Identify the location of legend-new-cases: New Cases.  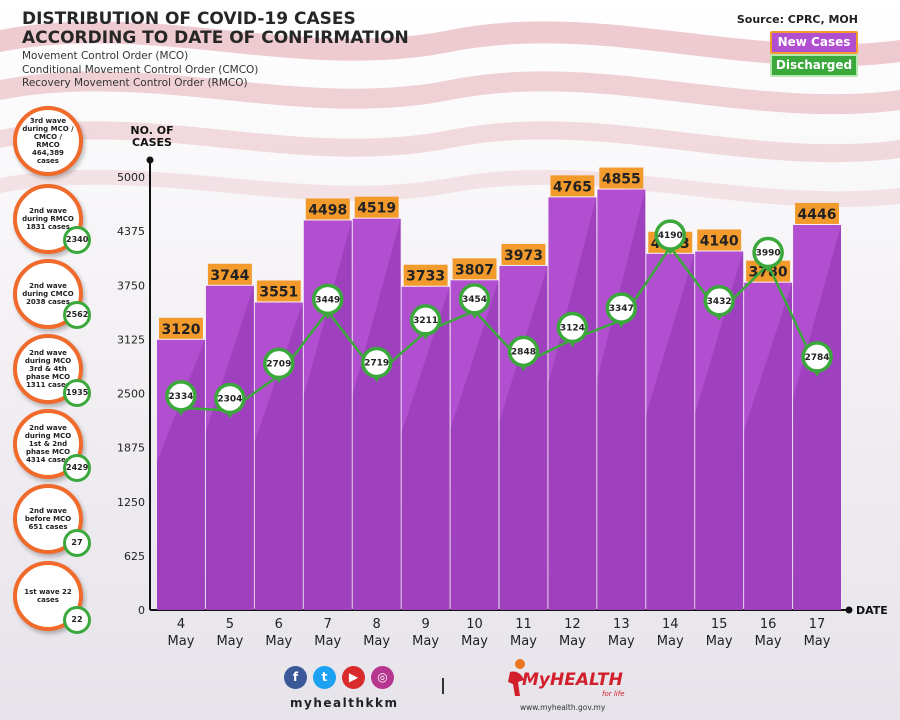
(814, 42).